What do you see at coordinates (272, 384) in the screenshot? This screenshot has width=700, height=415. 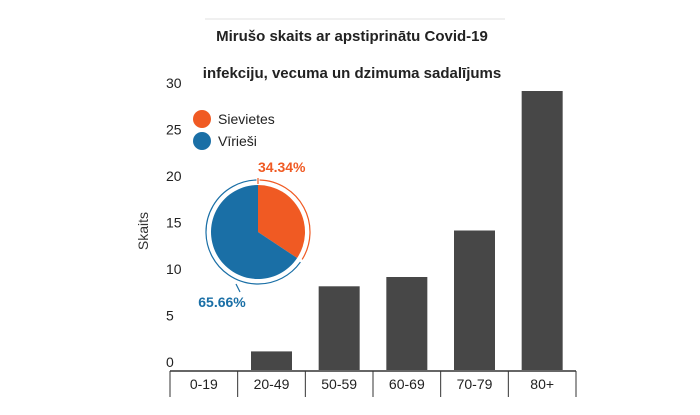 I see `x-tick-label: 20-49` at bounding box center [272, 384].